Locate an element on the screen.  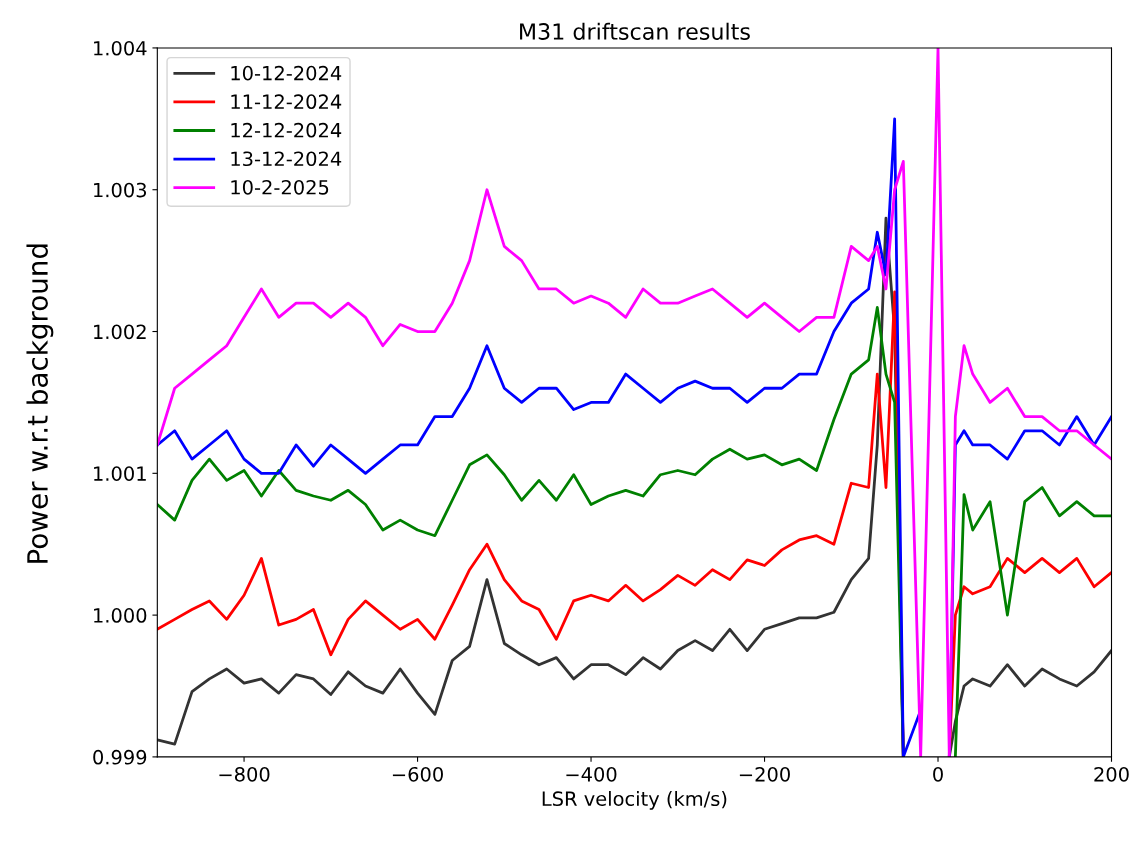
legend-label: 11-12-2024 is located at coordinates (286, 102).